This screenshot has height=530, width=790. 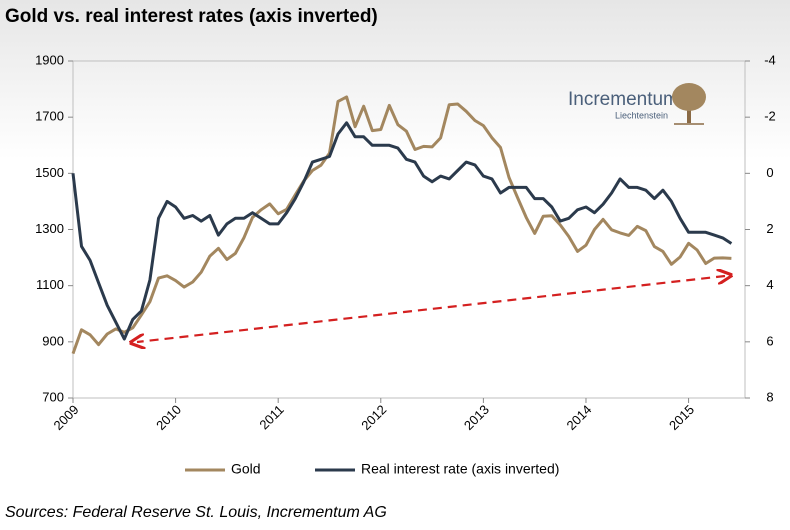 I want to click on legend-label: Real interest rate (axis inverted), so click(x=460, y=469).